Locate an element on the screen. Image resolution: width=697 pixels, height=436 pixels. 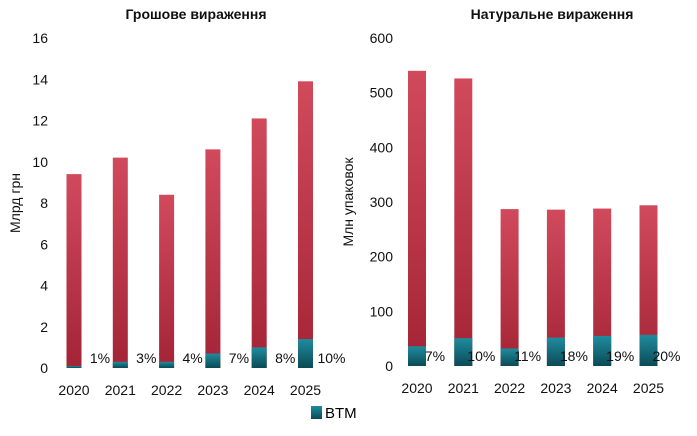
y-tick-label: 100 is located at coordinates (382, 311).